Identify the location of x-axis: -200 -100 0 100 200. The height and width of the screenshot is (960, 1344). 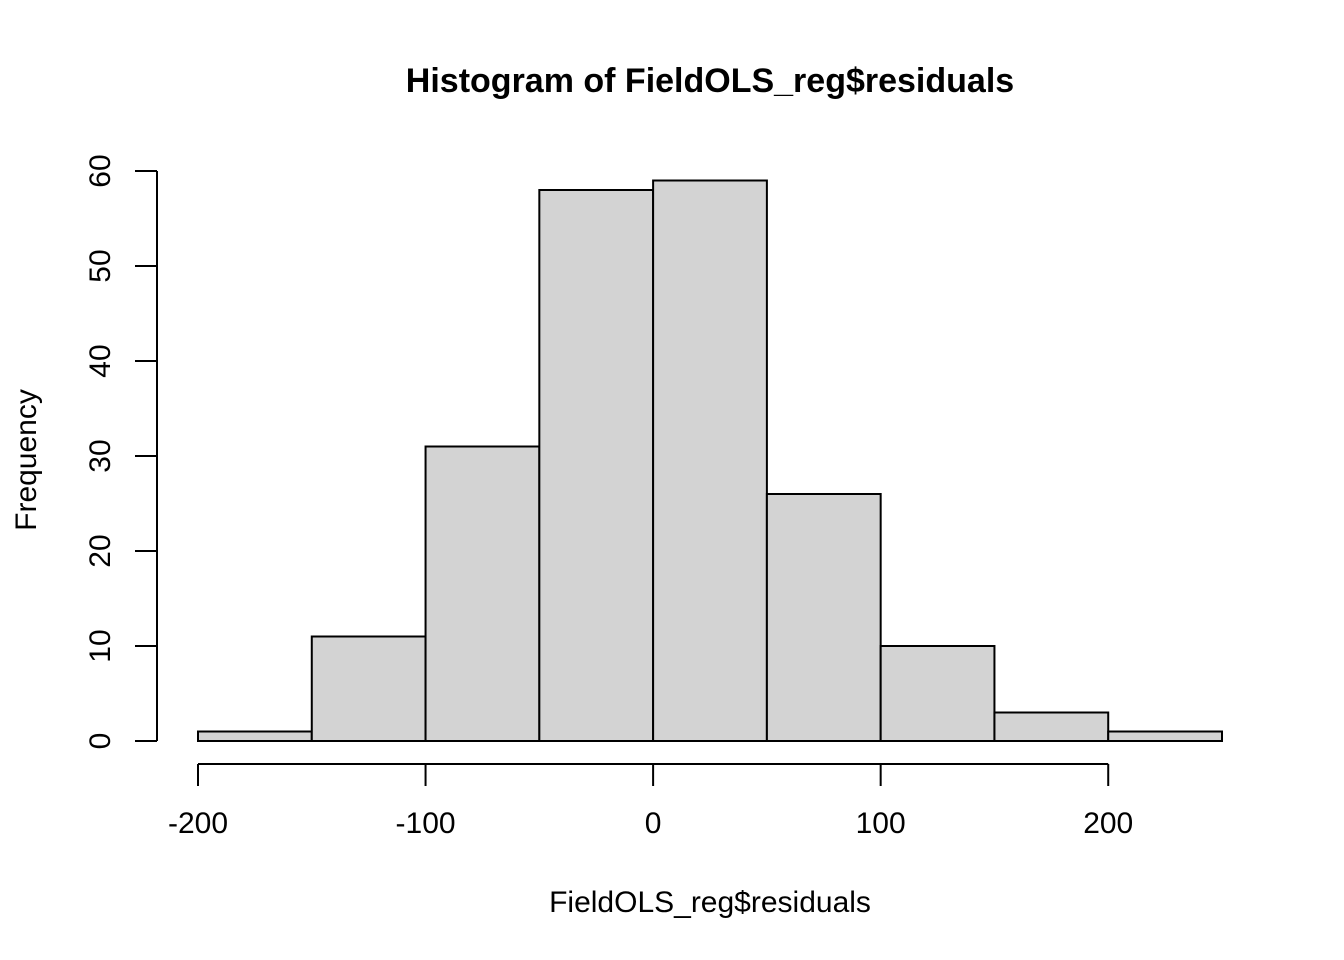
(650, 801).